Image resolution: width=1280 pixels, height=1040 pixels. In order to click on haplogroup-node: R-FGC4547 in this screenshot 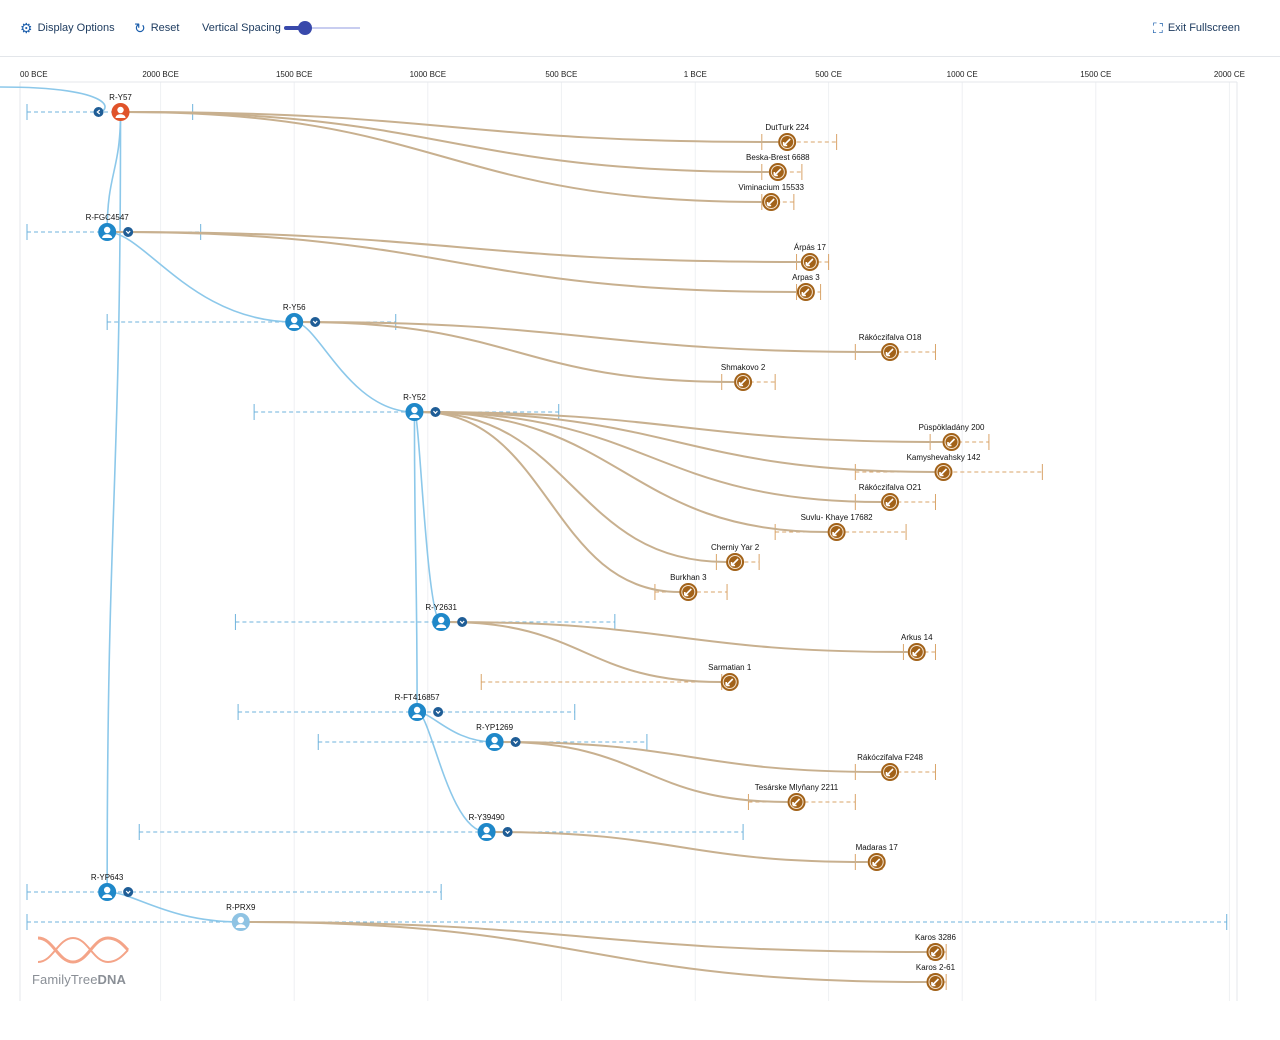, I will do `click(110, 227)`.